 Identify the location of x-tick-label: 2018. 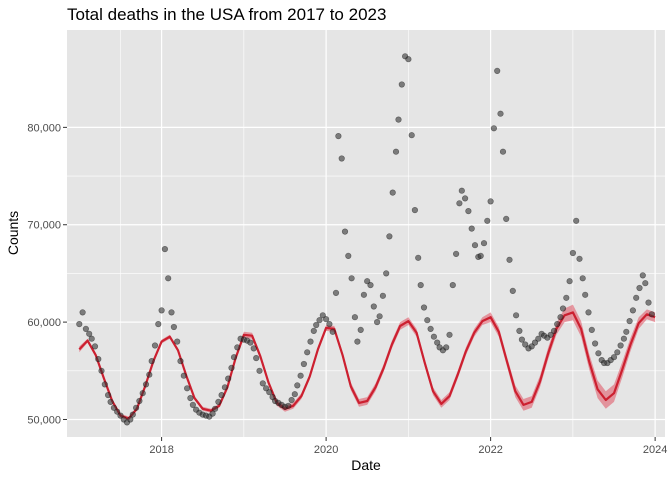
(161, 450).